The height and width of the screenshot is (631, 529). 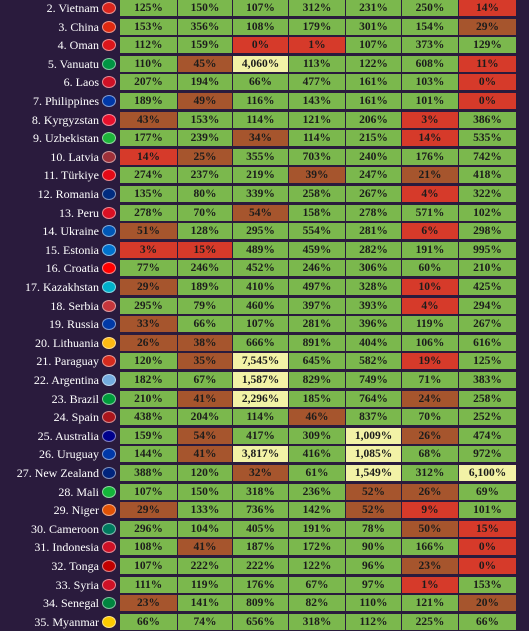 I want to click on heatmap-cell: 225%, so click(x=430, y=621).